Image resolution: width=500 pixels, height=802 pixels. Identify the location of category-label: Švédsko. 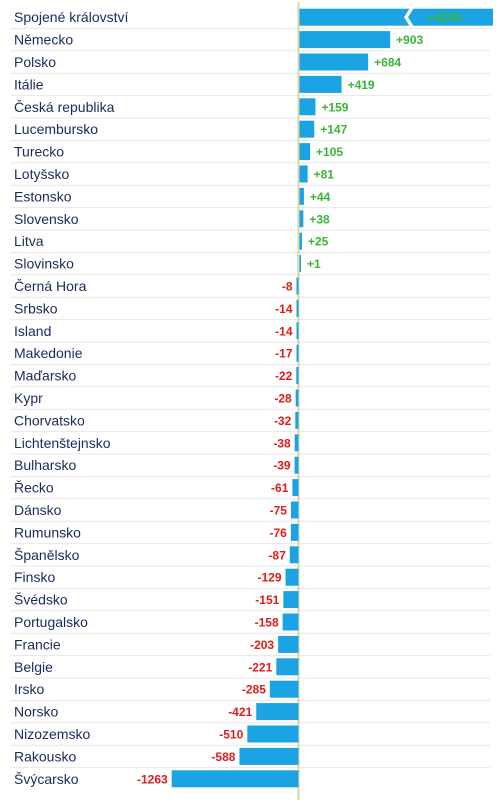
(41, 600).